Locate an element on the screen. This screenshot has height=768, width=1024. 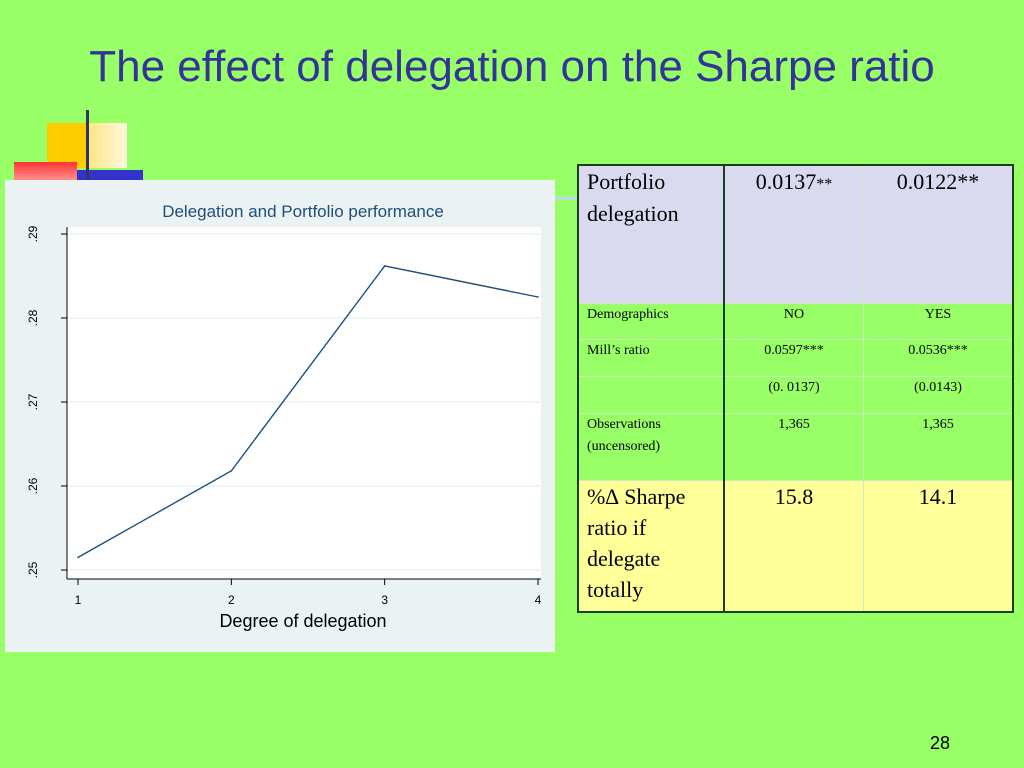
decorative-blue-bar is located at coordinates (110, 176).